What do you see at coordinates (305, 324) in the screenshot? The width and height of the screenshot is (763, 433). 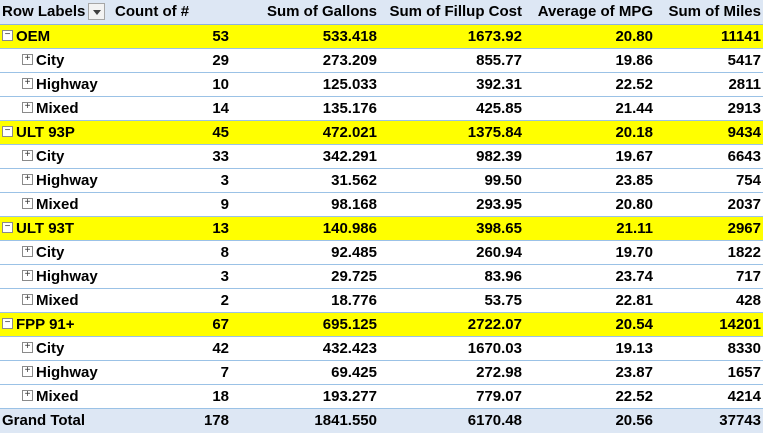 I see `group-gallons: 695.125` at bounding box center [305, 324].